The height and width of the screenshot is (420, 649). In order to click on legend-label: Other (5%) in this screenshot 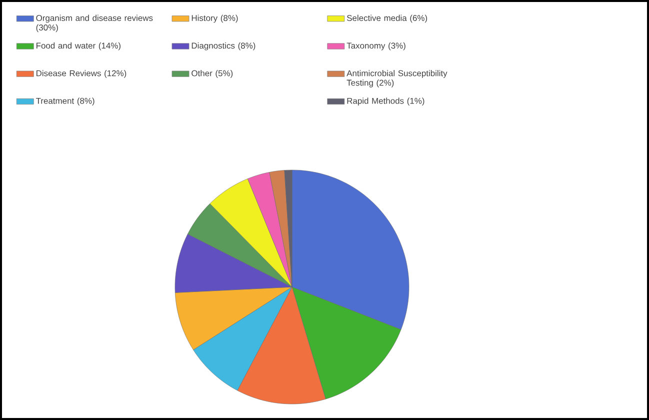, I will do `click(212, 74)`.